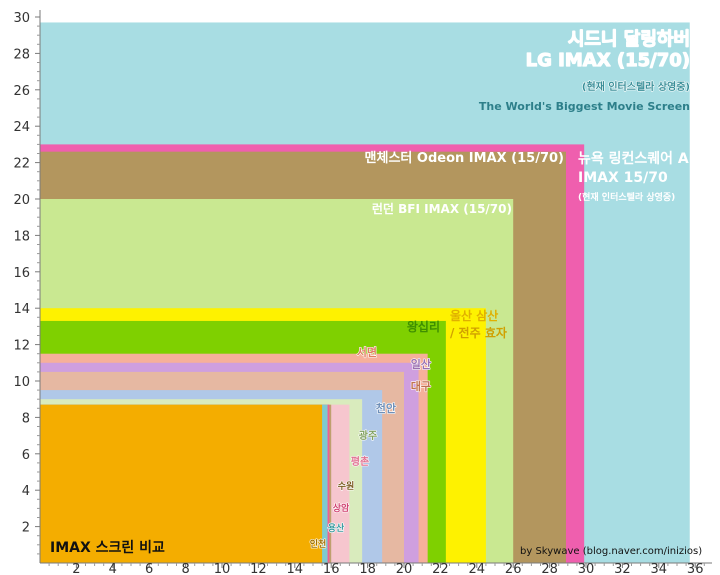 The image size is (720, 575). I want to click on x-tick-label: 28, so click(549, 568).